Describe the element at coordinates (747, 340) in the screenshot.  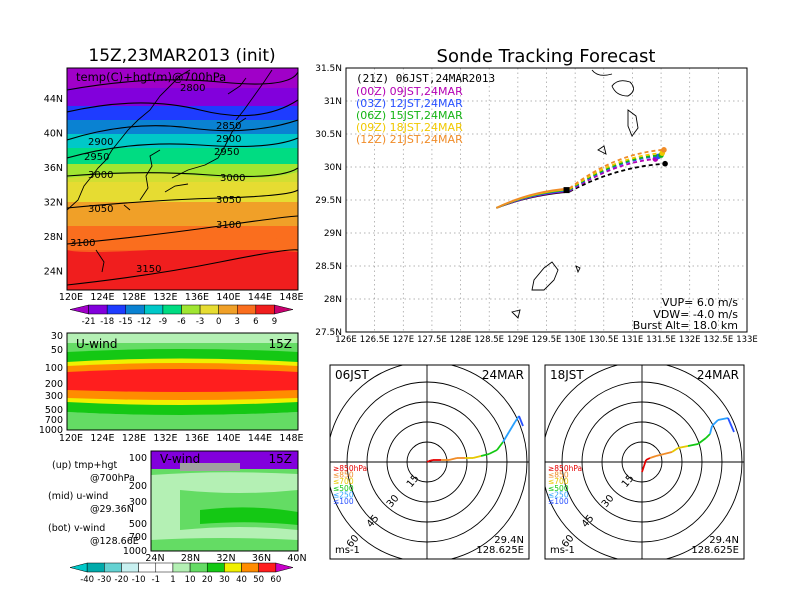
I see `lon-tick-label: 133E` at that location.